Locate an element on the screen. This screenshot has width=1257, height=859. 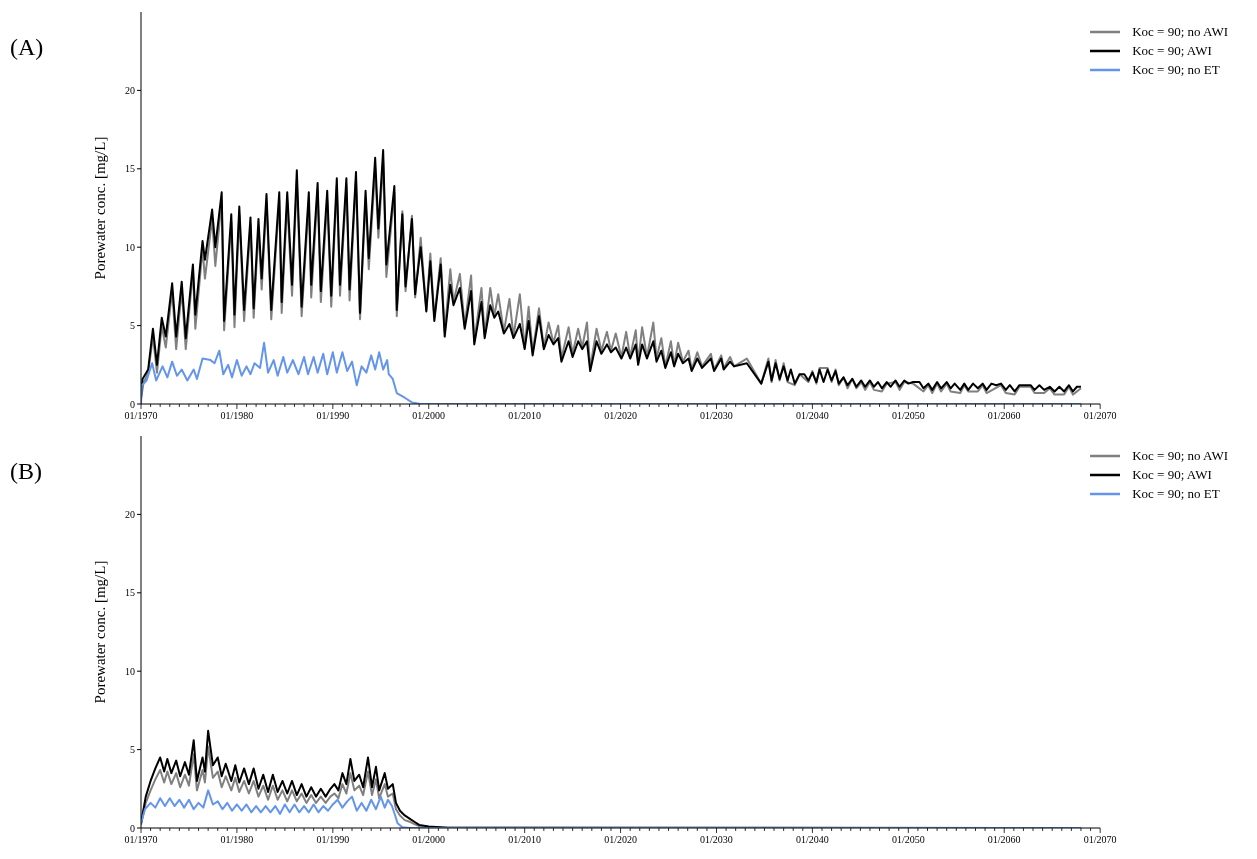
text: (A) is located at coordinates (27, 47).